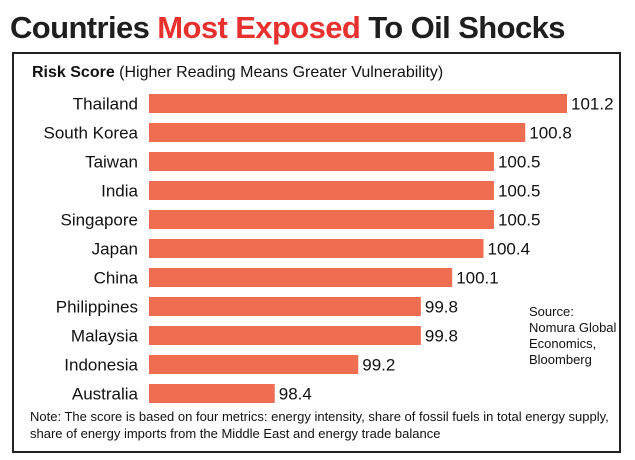  What do you see at coordinates (321, 161) in the screenshot?
I see `bar-taiwan` at bounding box center [321, 161].